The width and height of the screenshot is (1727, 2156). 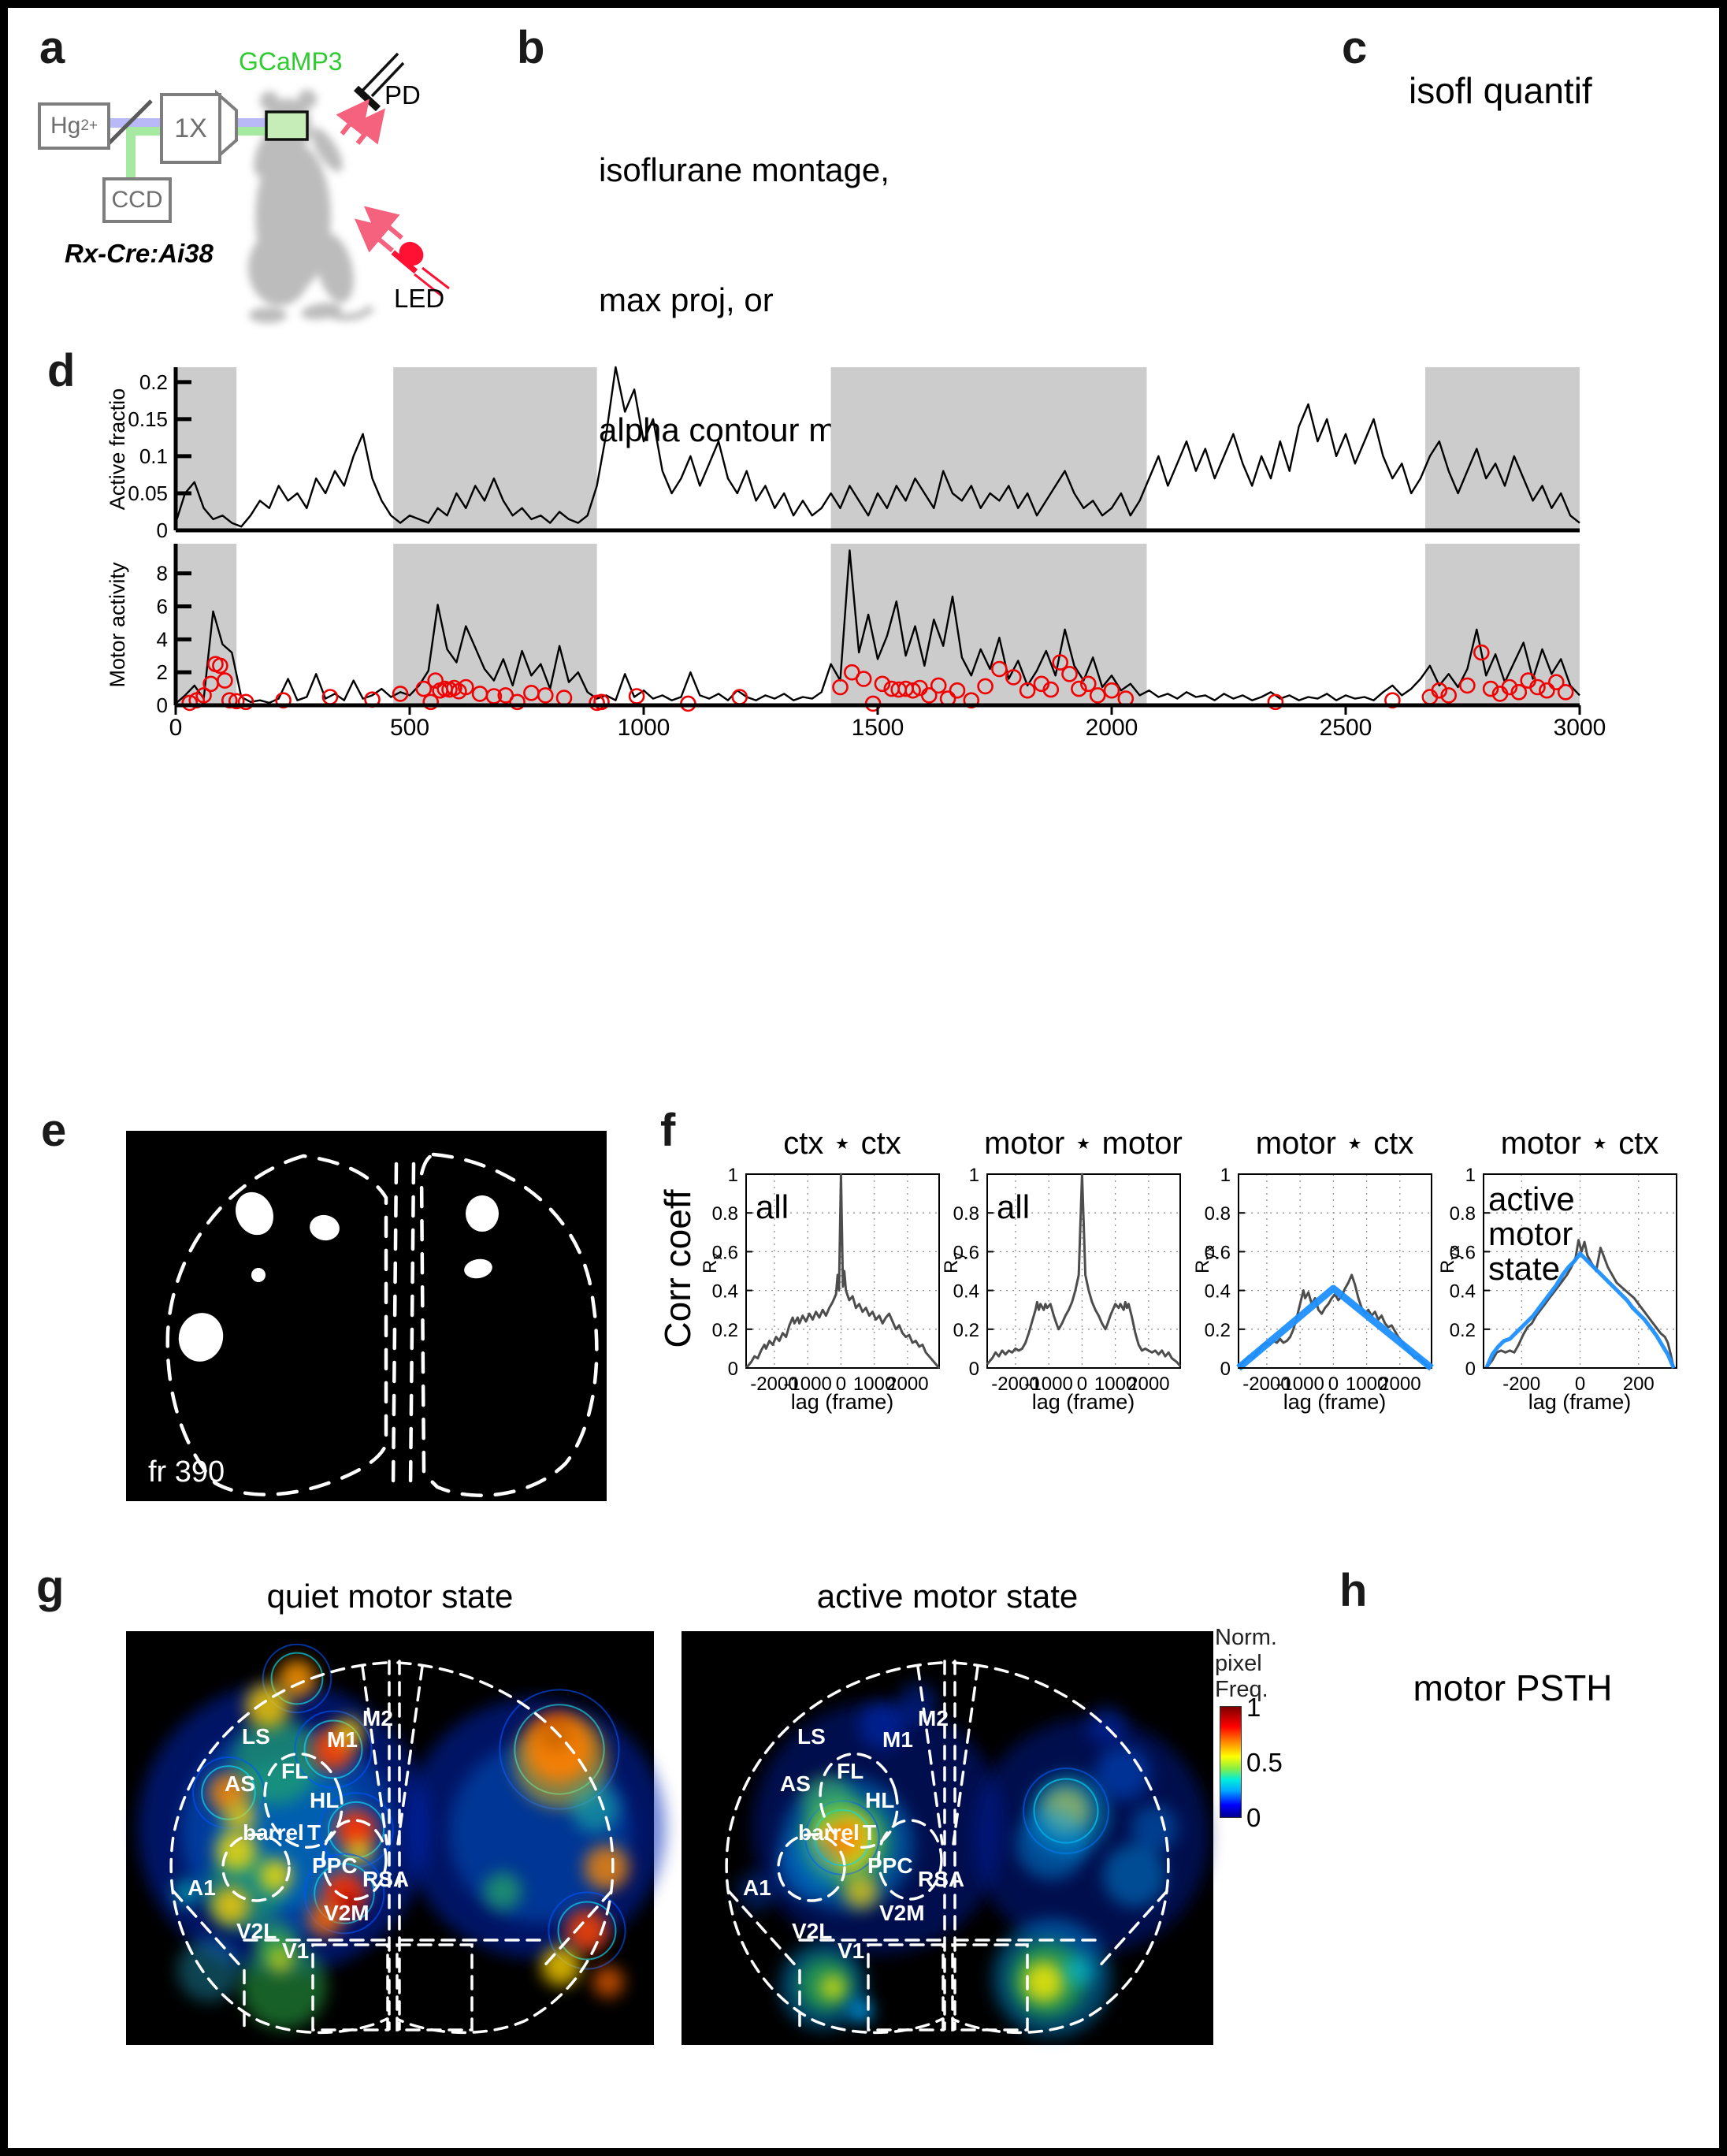 What do you see at coordinates (668, 1130) in the screenshot?
I see `panel-f-label: f` at bounding box center [668, 1130].